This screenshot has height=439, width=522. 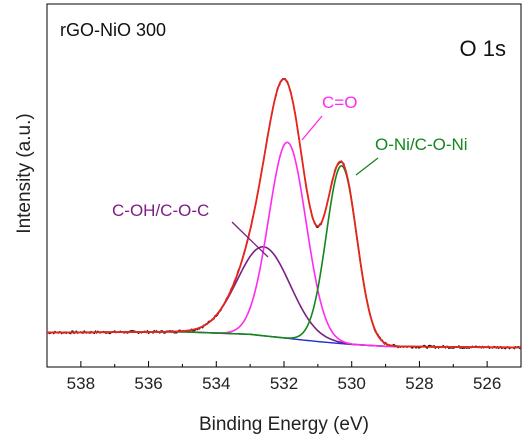 What do you see at coordinates (81, 383) in the screenshot?
I see `x-tick-label: 538` at bounding box center [81, 383].